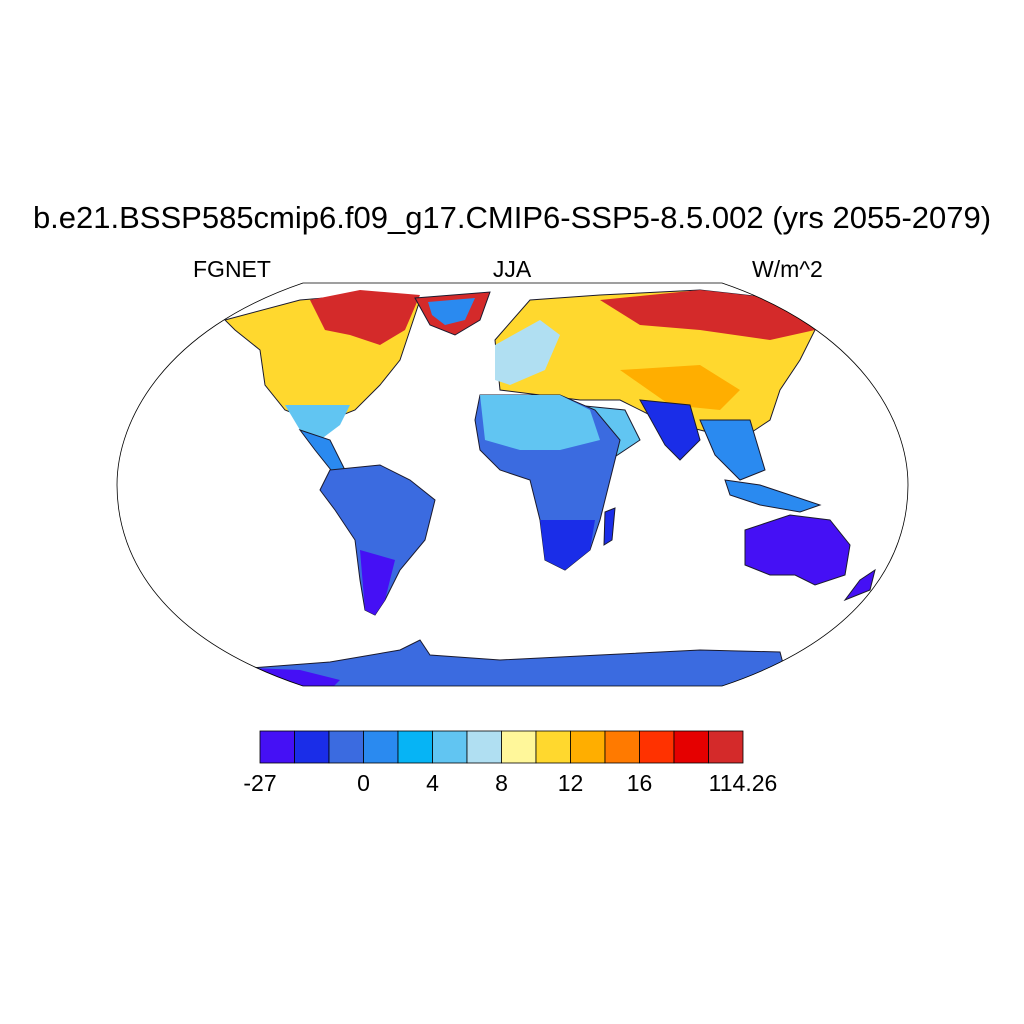 Image resolution: width=1024 pixels, height=1024 pixels. I want to click on australia, so click(797, 550).